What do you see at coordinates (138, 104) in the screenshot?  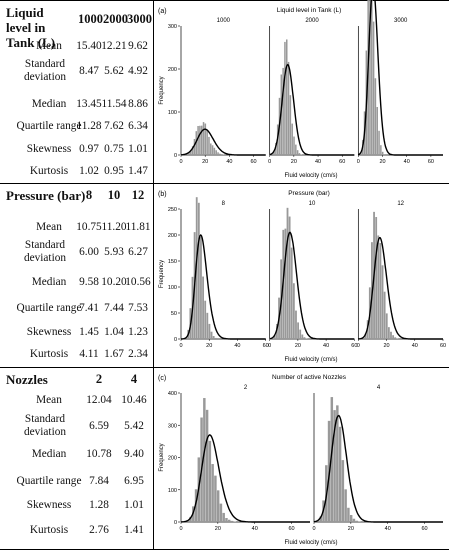 I see `cell-value: 8.86` at bounding box center [138, 104].